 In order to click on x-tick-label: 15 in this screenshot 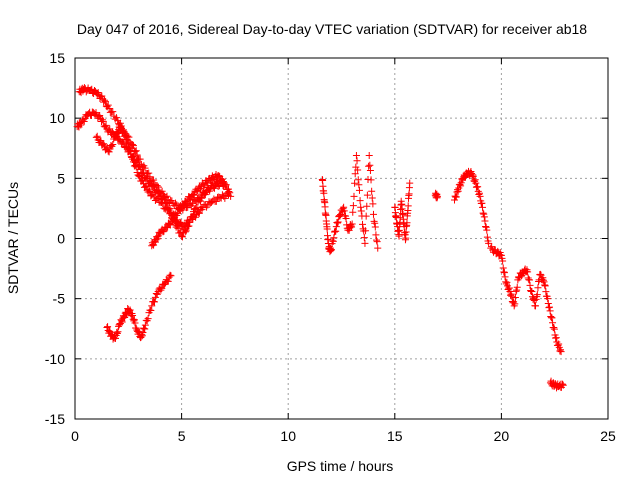, I will do `click(395, 436)`.